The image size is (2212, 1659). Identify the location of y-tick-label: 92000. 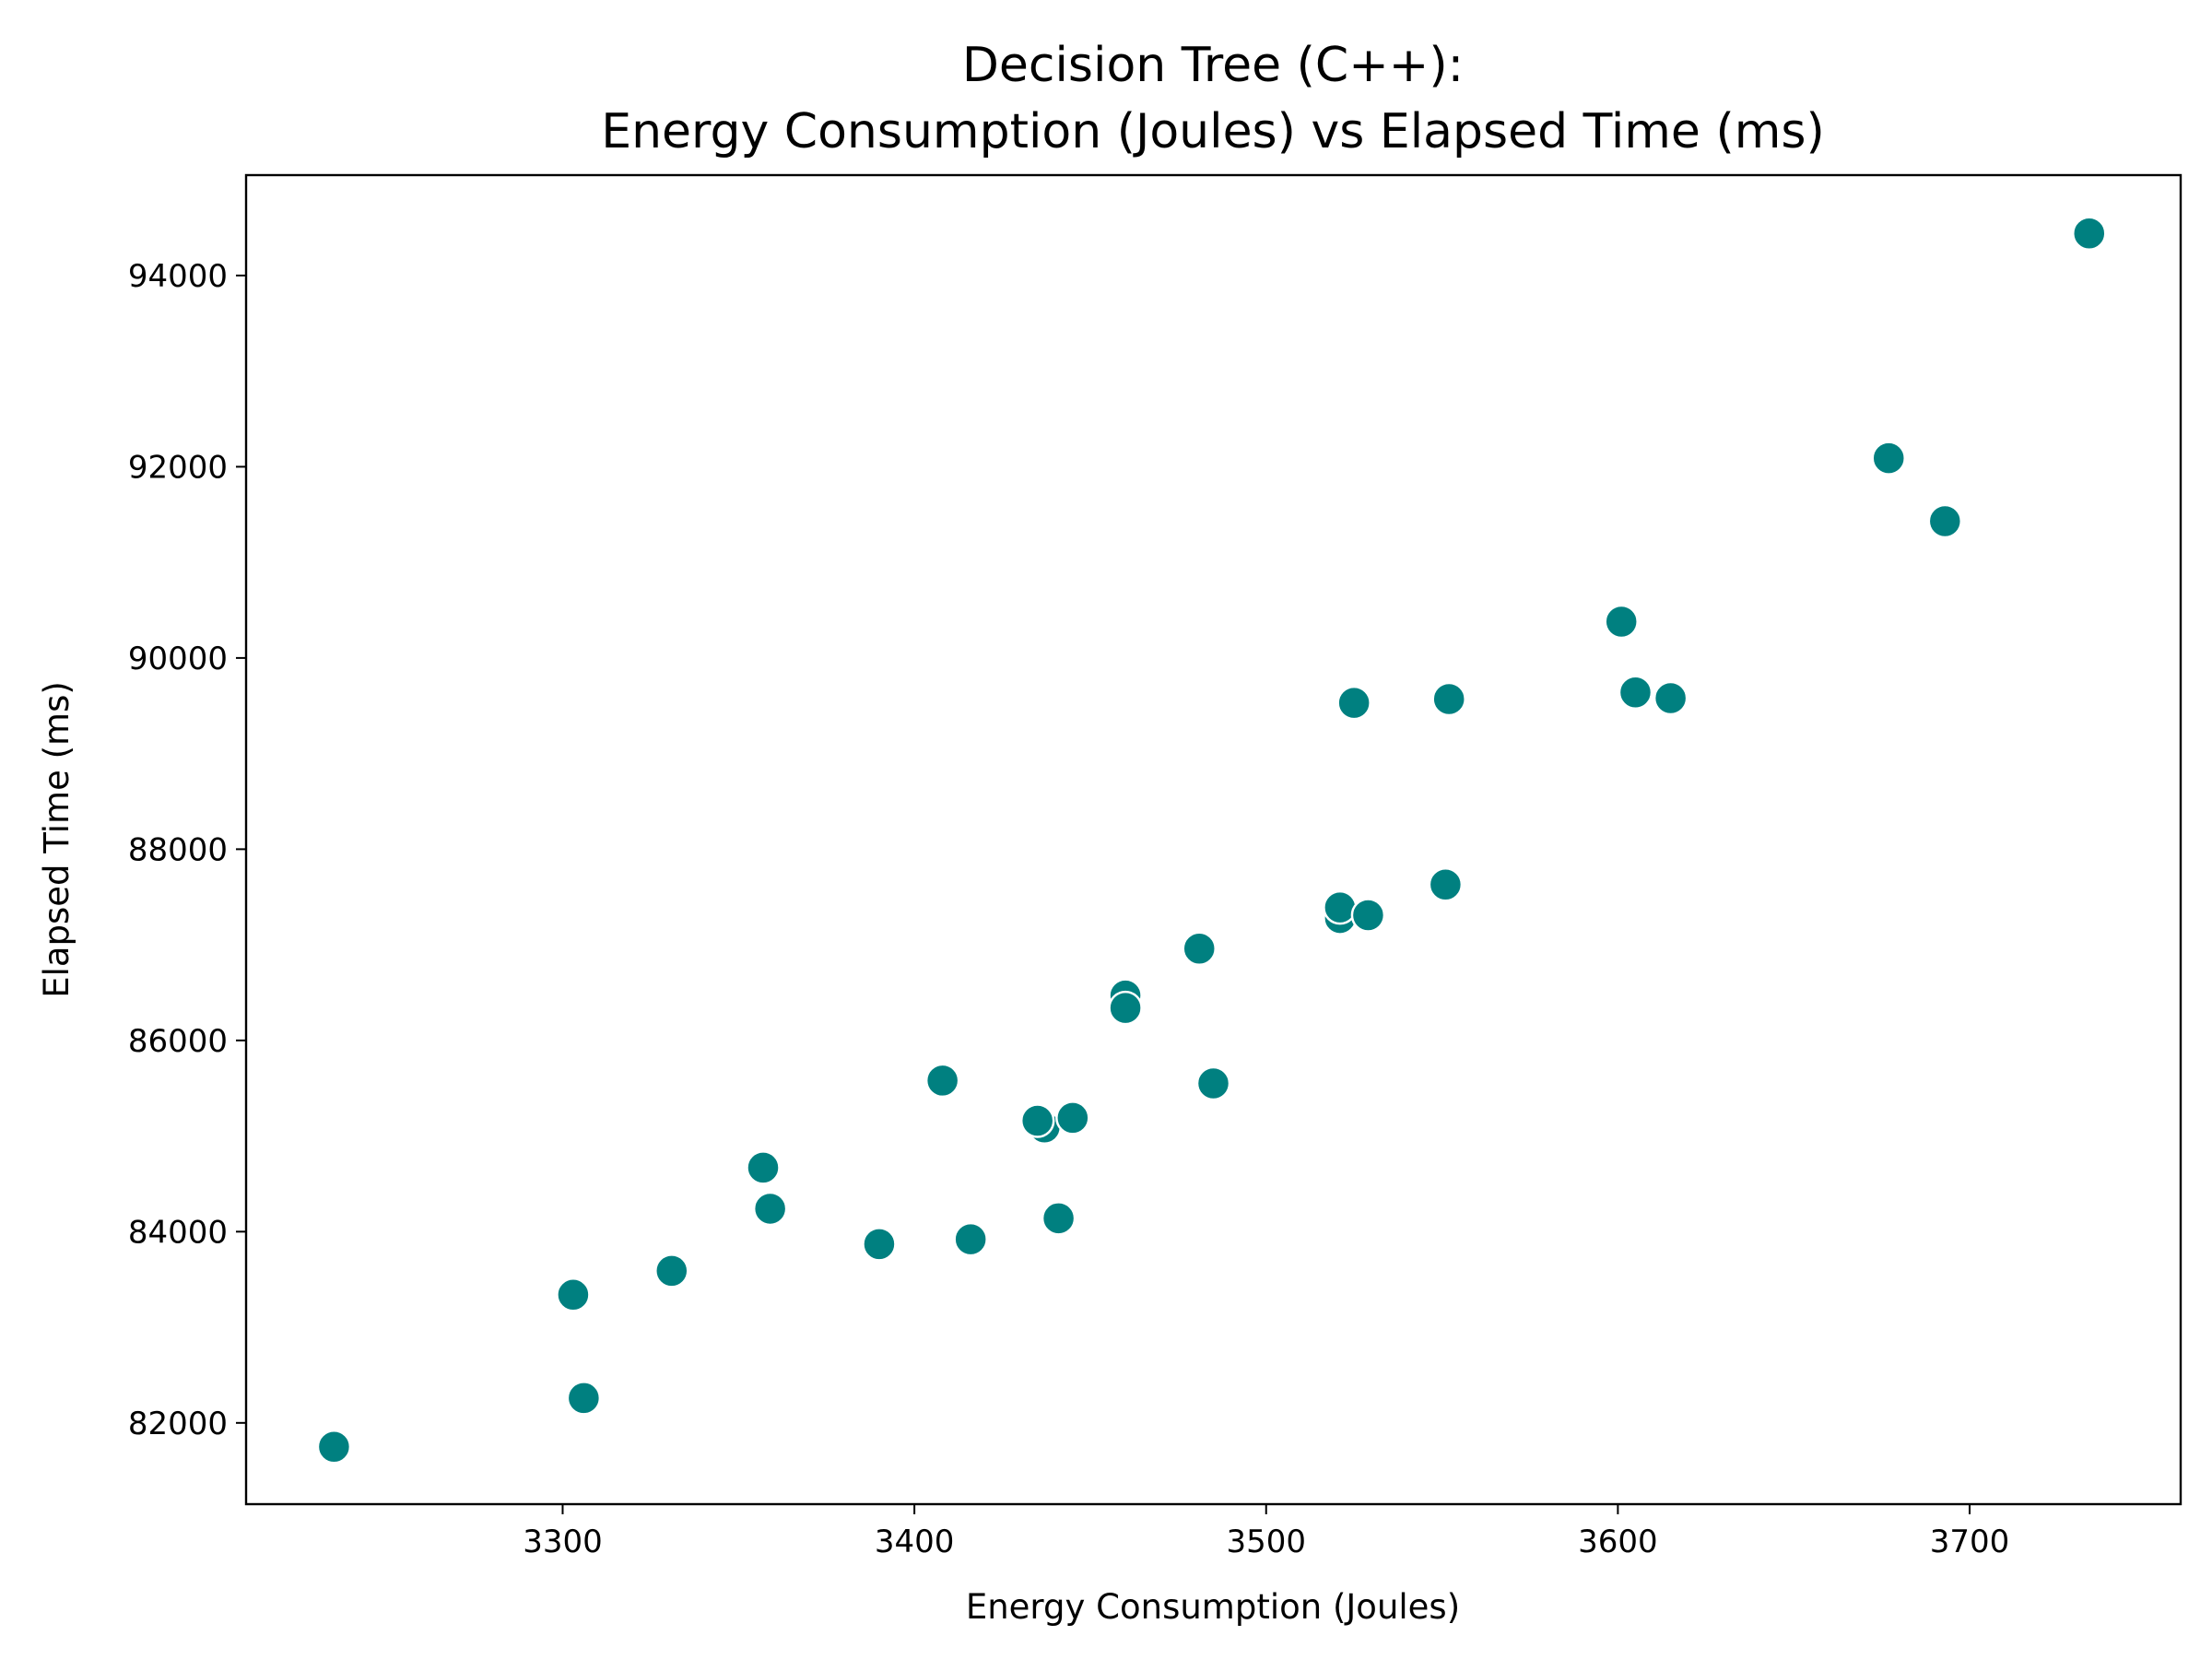
(178, 467).